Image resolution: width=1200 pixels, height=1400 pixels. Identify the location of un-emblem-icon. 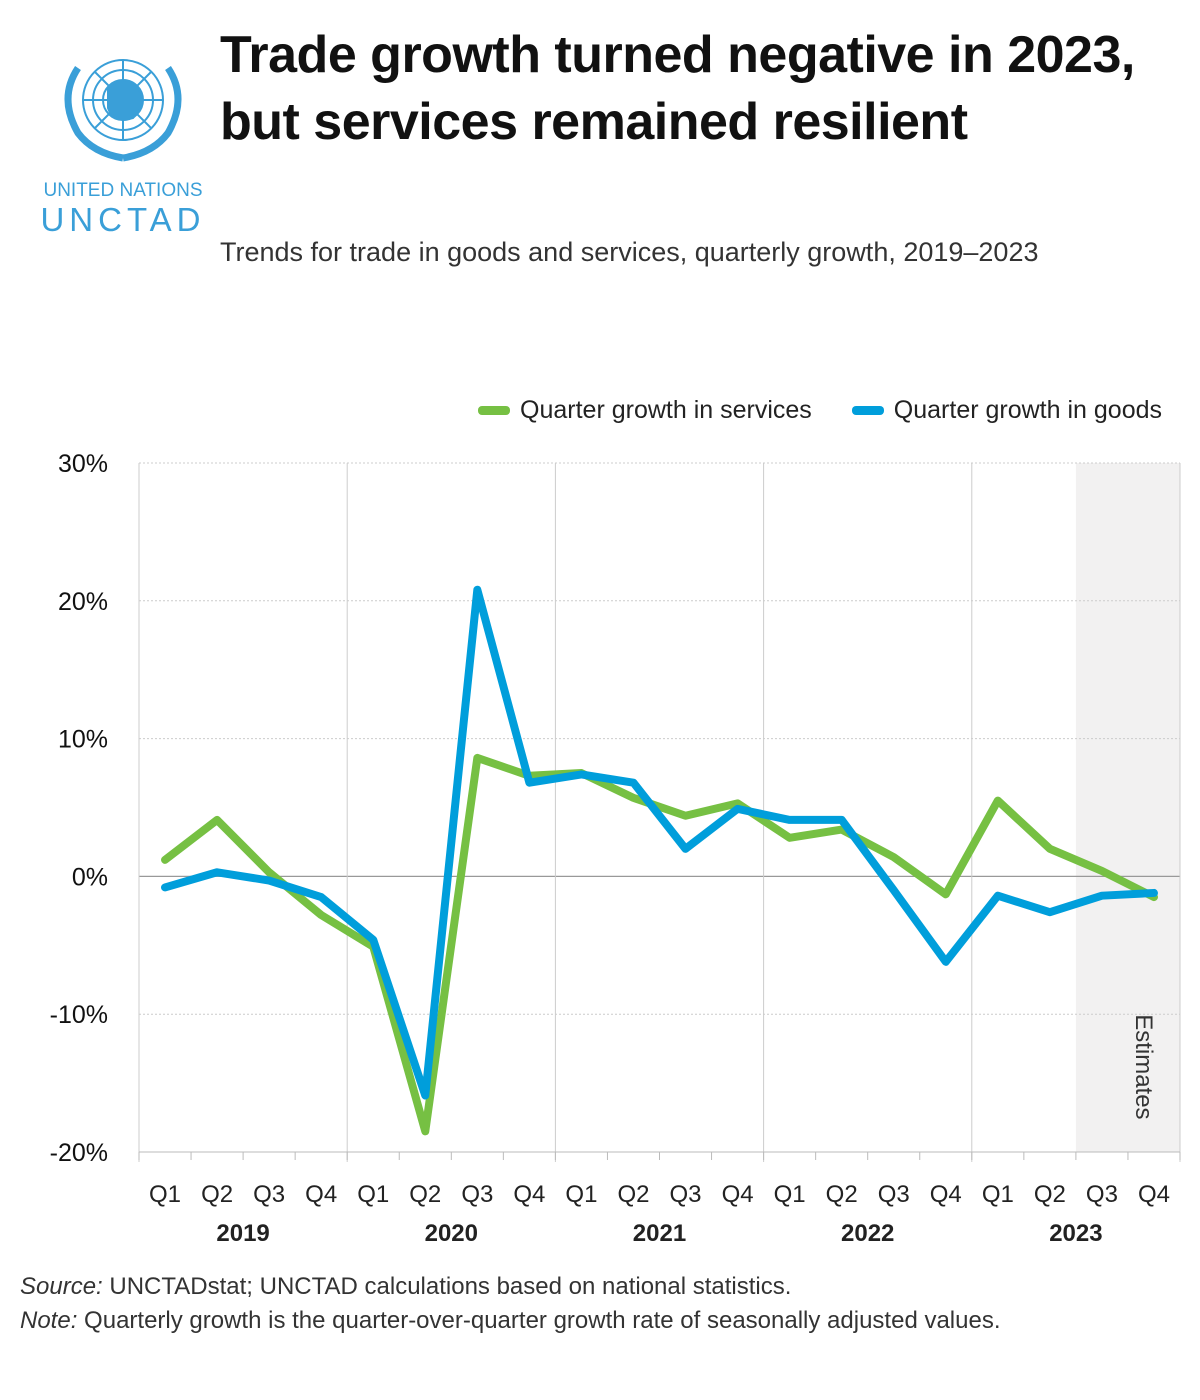
(123, 110).